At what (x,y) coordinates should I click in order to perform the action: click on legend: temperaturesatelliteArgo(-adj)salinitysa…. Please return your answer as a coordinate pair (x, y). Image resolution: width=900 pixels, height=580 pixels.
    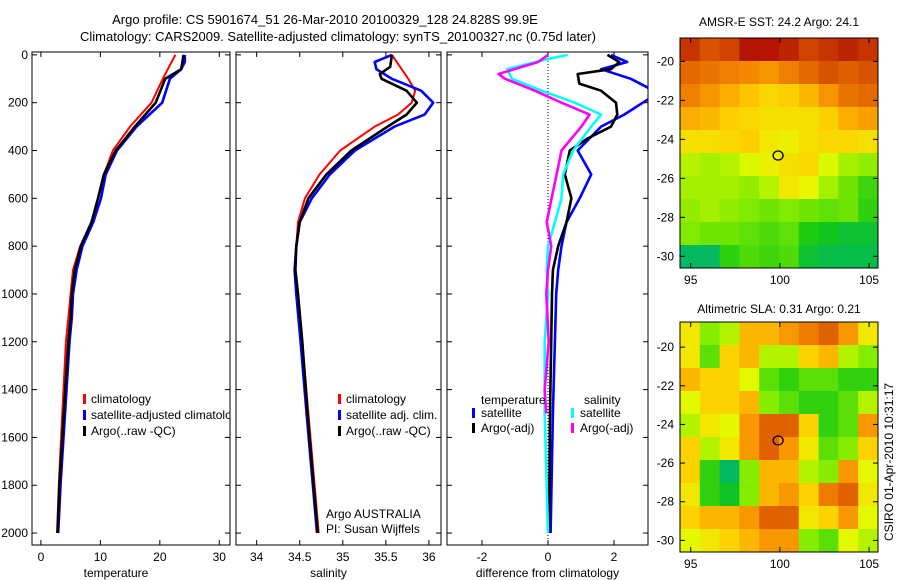
    Looking at the image, I should click on (552, 414).